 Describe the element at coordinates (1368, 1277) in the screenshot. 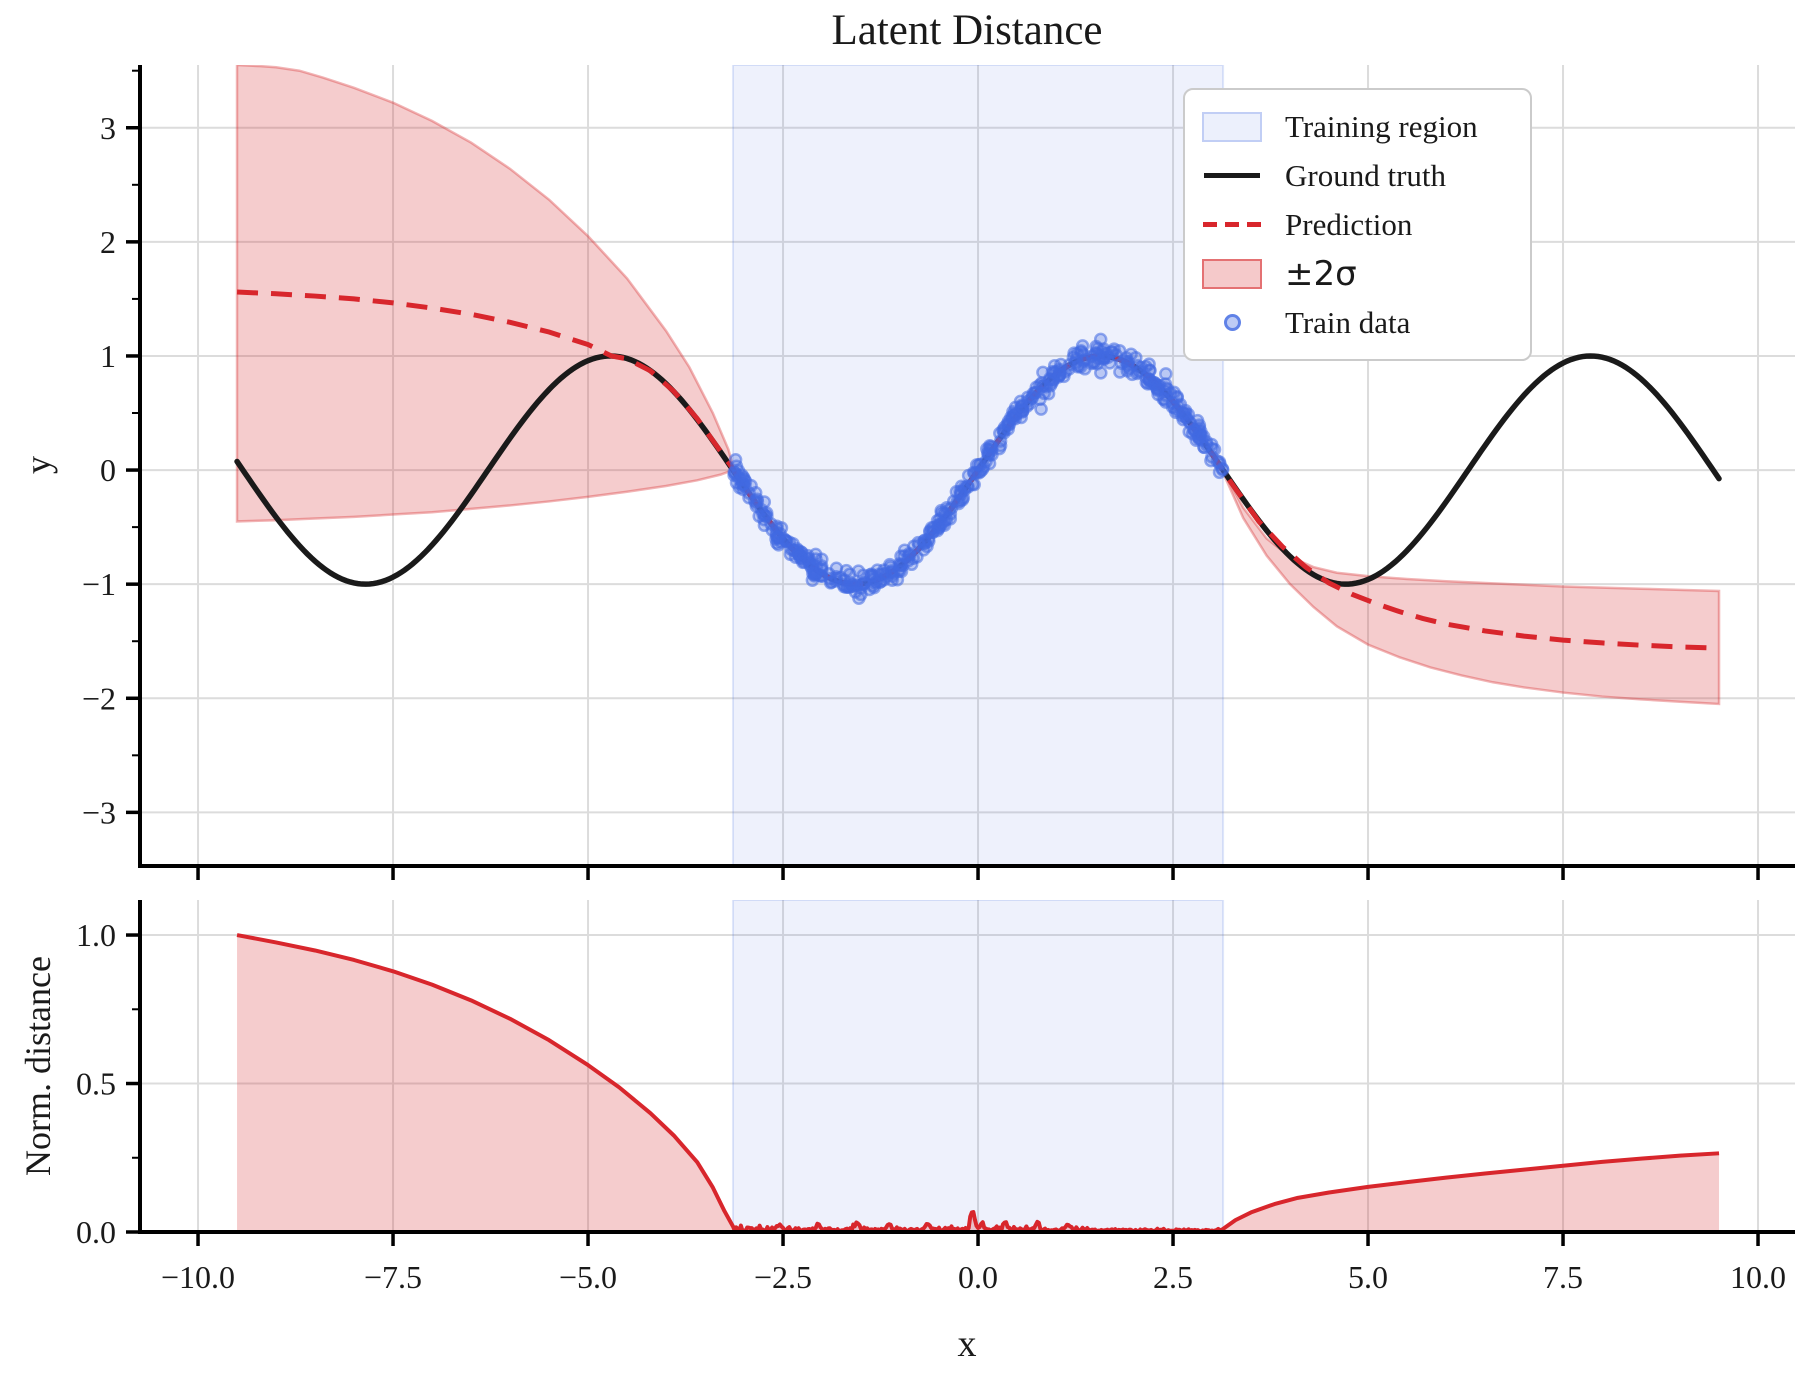

I see `x-tick-label: 5.0` at that location.